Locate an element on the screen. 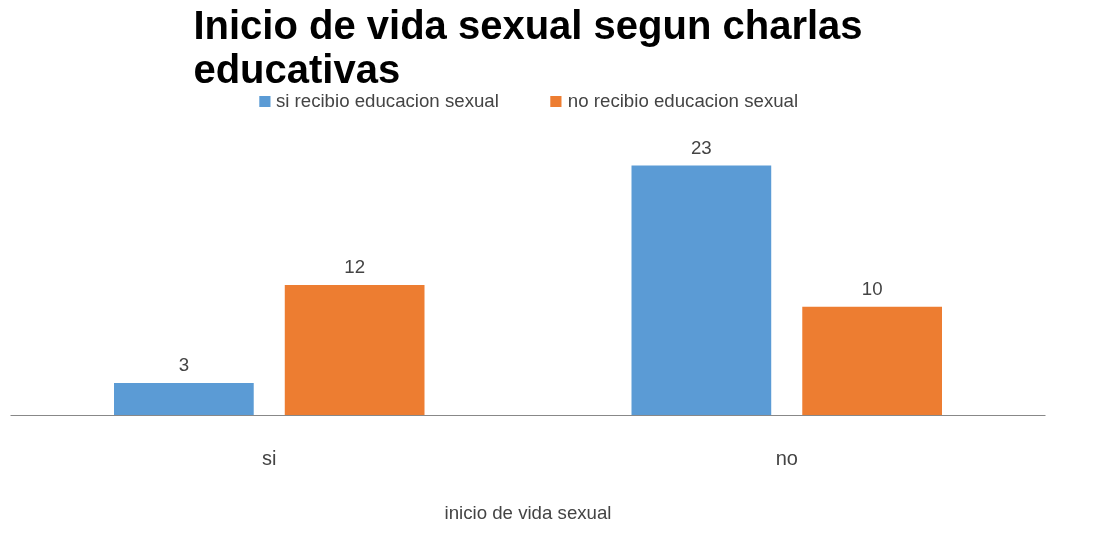 This screenshot has height=534, width=1106. legend-label: no recibio educacion sexual is located at coordinates (683, 101).